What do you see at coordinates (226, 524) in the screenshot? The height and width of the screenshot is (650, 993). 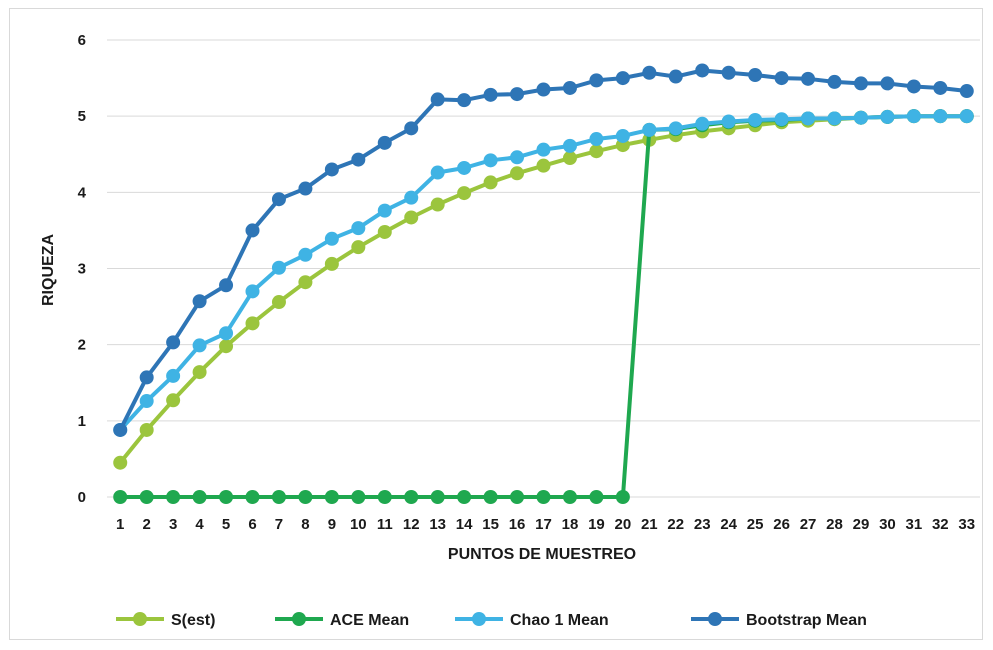 I see `x-tick-label: 5` at bounding box center [226, 524].